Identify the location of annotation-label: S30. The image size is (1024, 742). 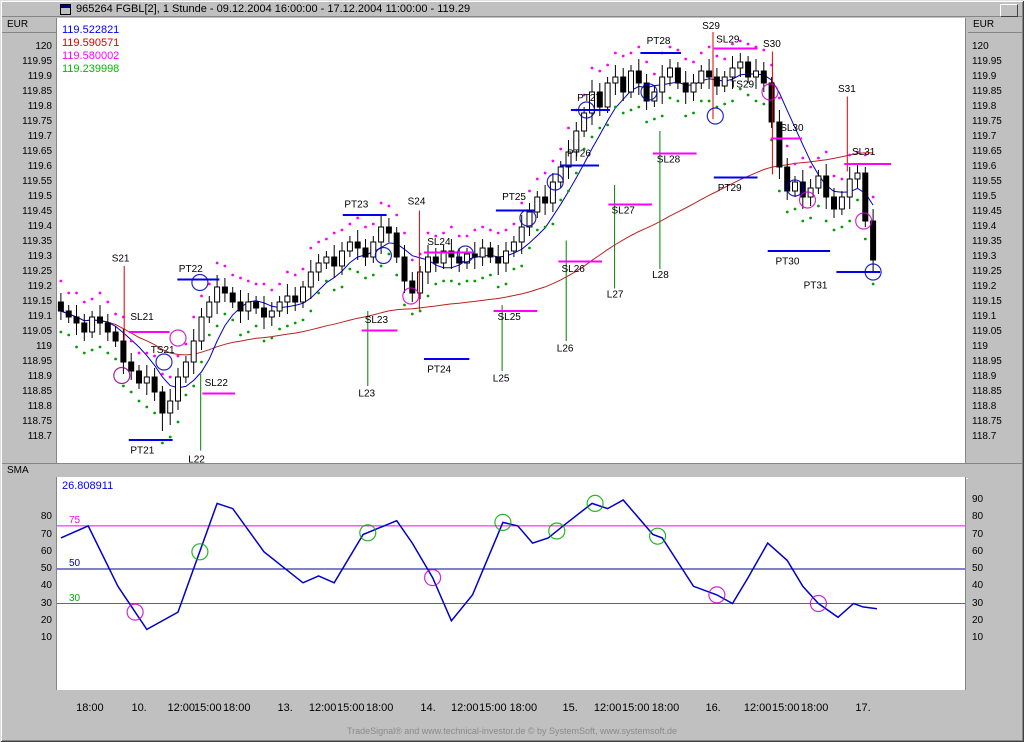
(772, 44).